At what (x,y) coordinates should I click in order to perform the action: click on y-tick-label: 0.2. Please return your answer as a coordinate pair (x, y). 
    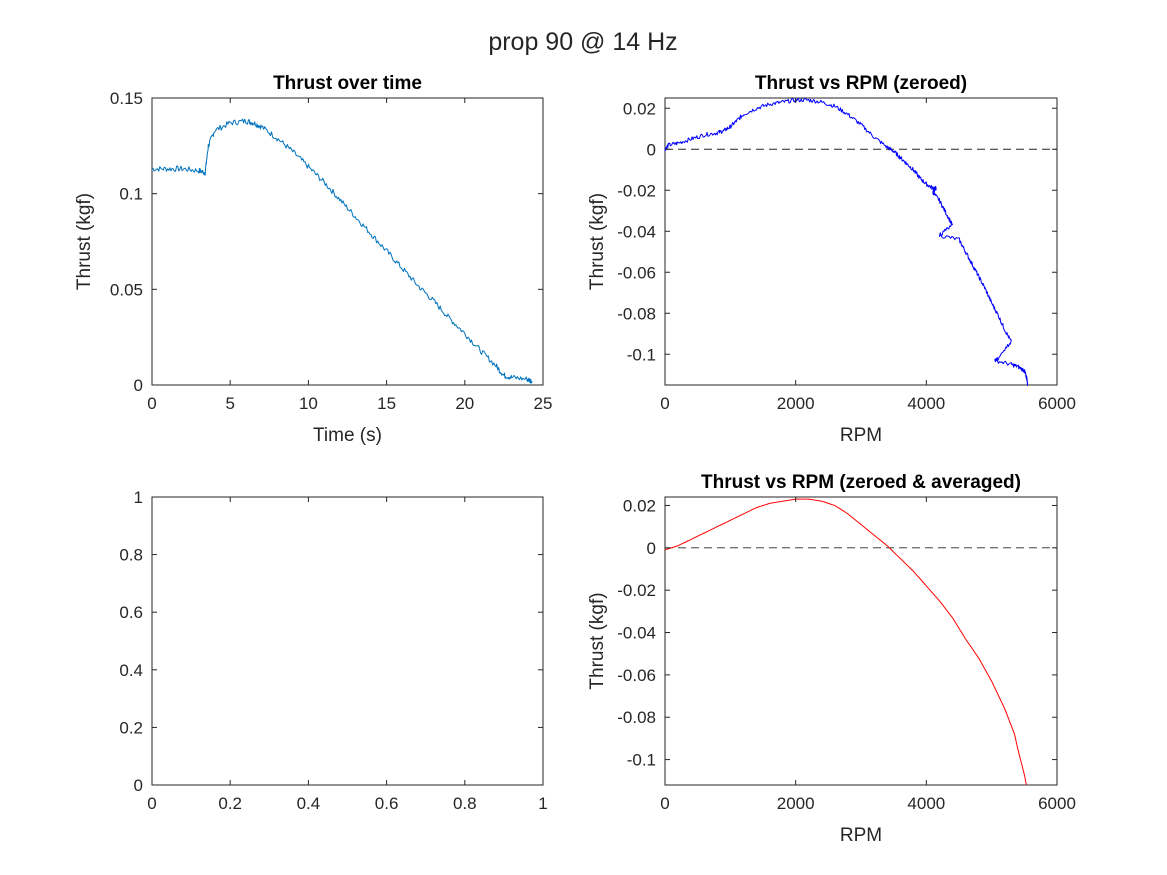
    Looking at the image, I should click on (131, 727).